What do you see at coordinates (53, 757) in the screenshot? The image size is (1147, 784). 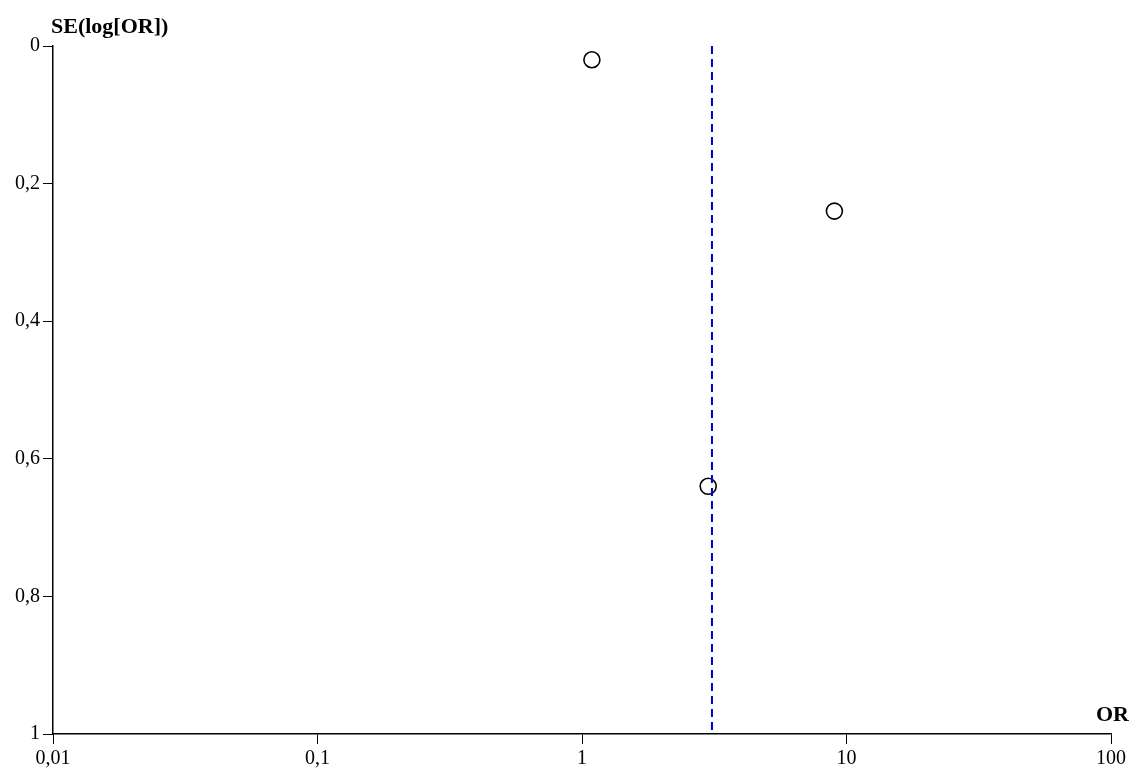 I see `x-tick-label: 0,01` at bounding box center [53, 757].